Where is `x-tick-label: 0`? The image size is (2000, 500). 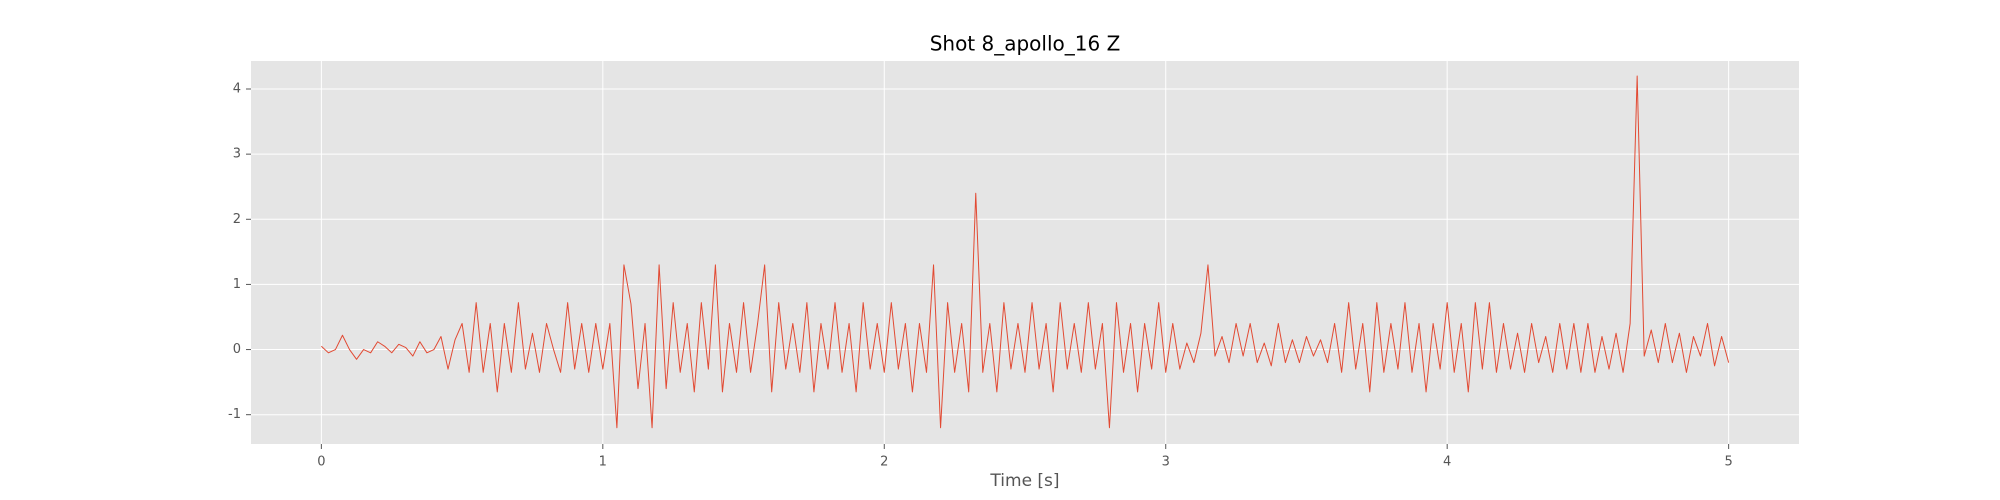
x-tick-label: 0 is located at coordinates (321, 462).